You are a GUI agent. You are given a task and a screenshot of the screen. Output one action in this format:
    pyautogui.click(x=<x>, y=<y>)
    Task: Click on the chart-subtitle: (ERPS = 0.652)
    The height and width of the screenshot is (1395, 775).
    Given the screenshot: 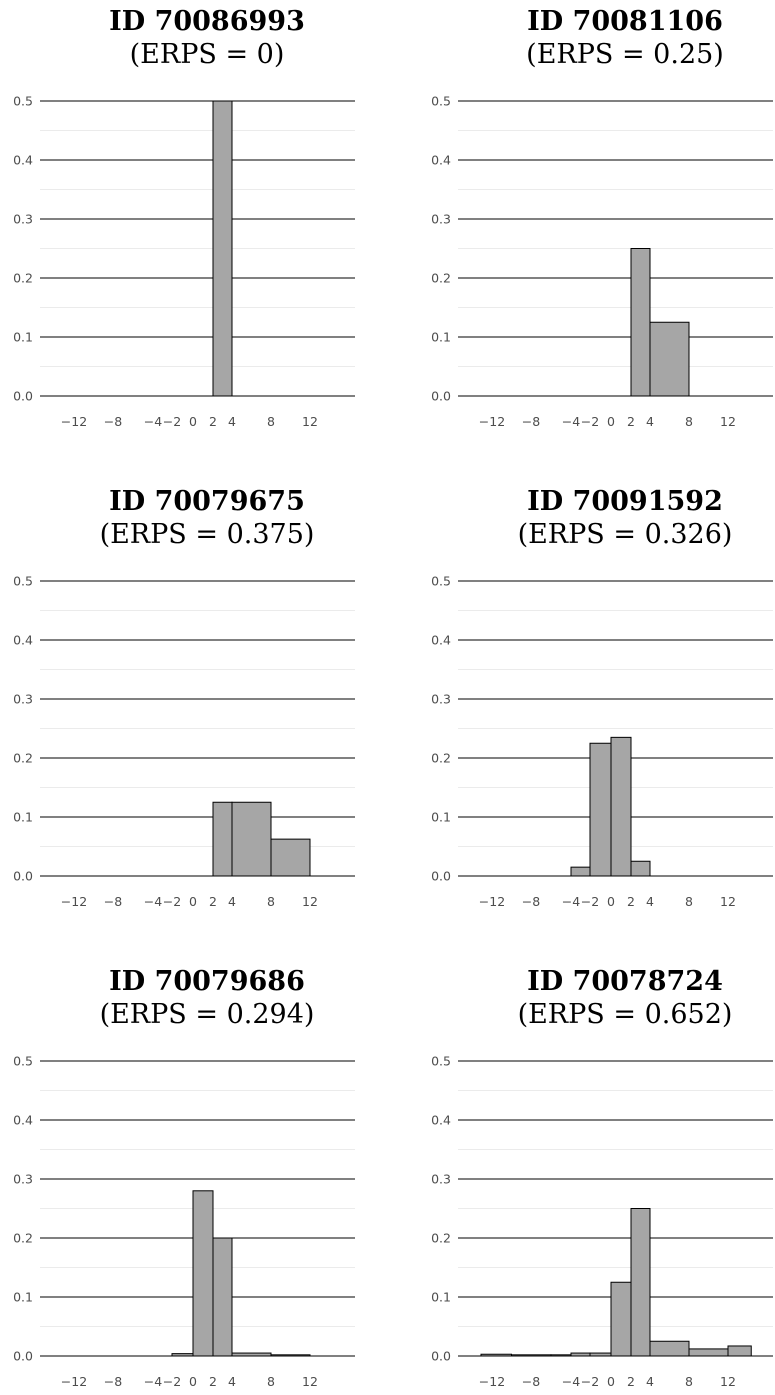 What is the action you would take?
    pyautogui.click(x=625, y=1014)
    